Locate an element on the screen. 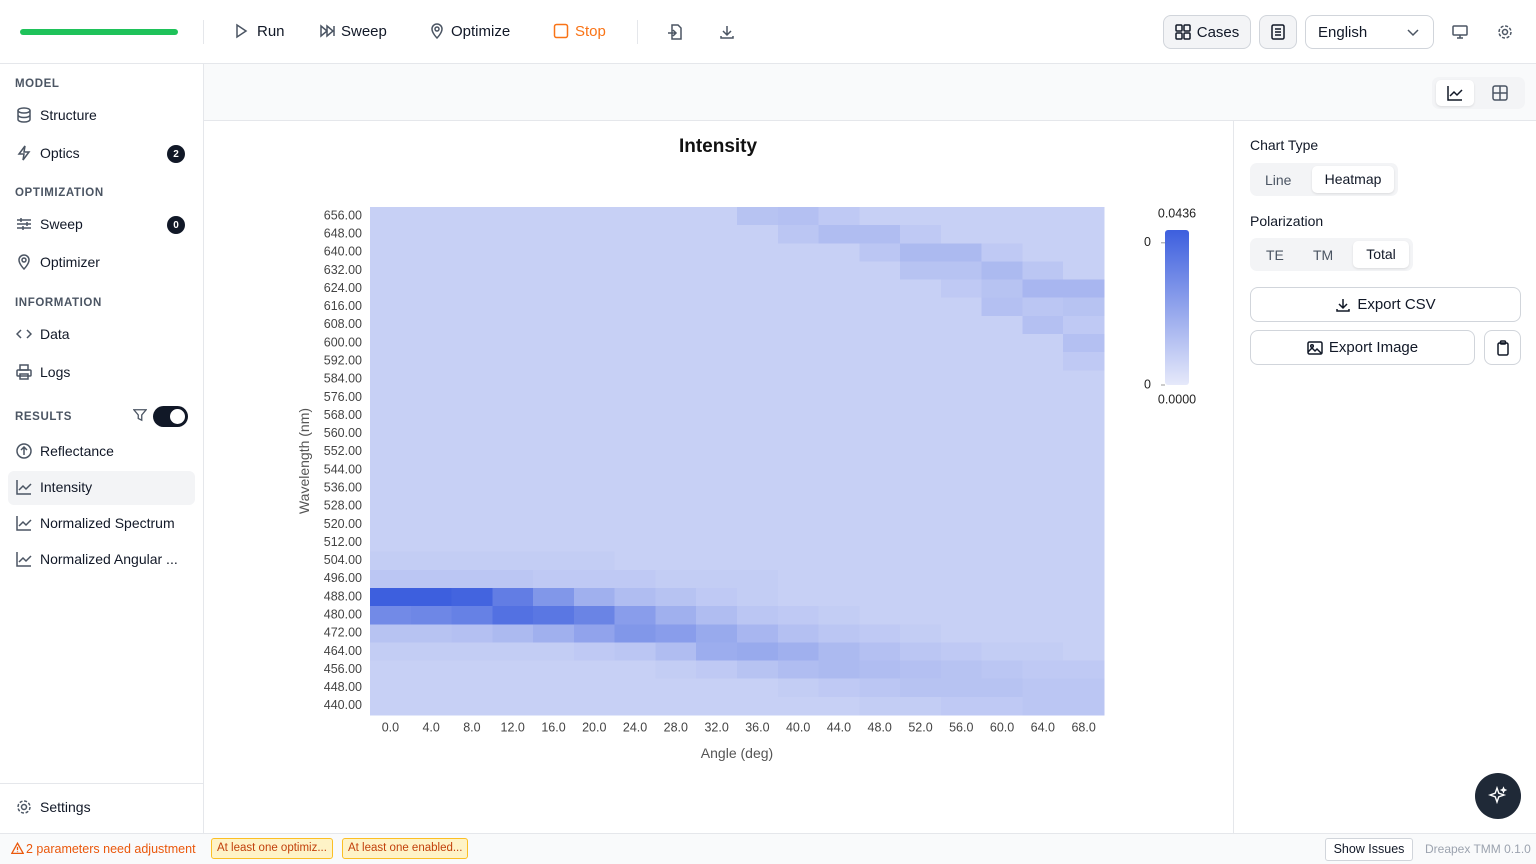  x-tick-label: 0.0 is located at coordinates (390, 727).